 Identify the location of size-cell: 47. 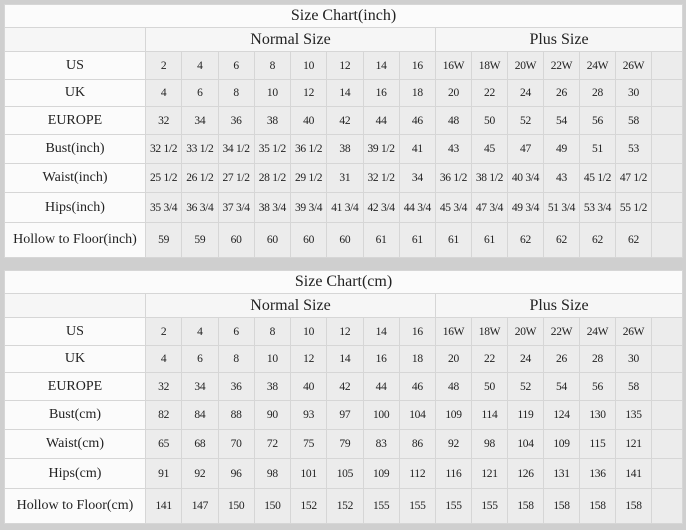
(525, 149).